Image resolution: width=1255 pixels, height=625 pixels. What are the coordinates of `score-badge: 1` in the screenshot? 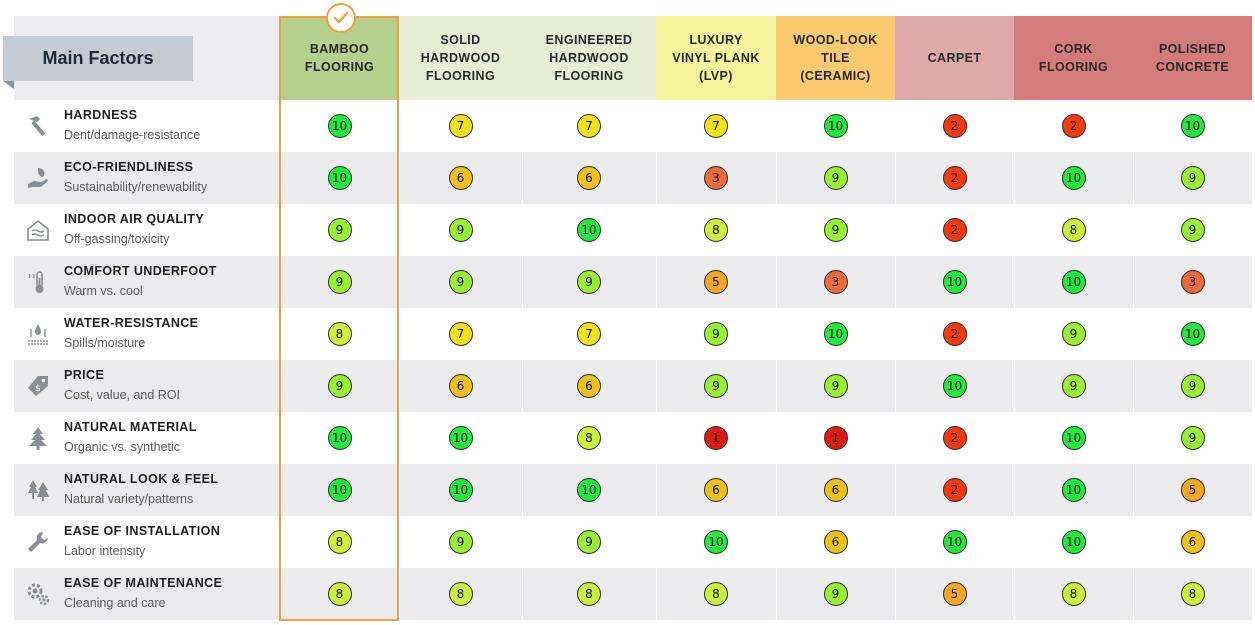 It's located at (716, 438).